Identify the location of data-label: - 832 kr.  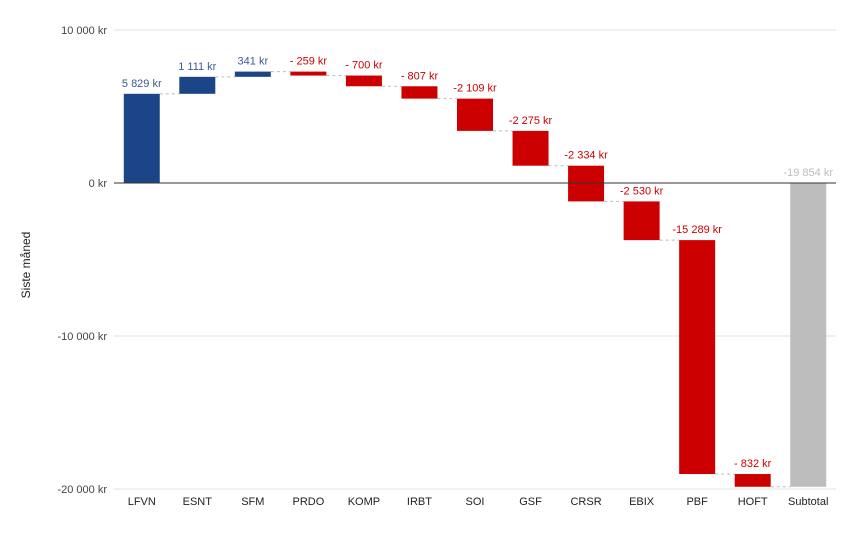
(753, 464).